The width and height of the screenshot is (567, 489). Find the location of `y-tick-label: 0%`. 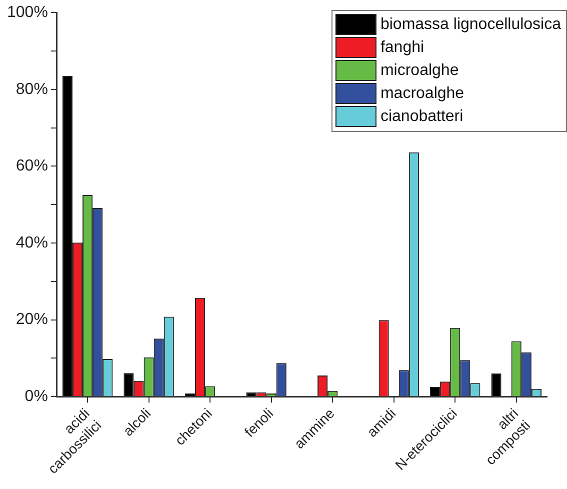

y-tick-label: 0% is located at coordinates (36, 396).